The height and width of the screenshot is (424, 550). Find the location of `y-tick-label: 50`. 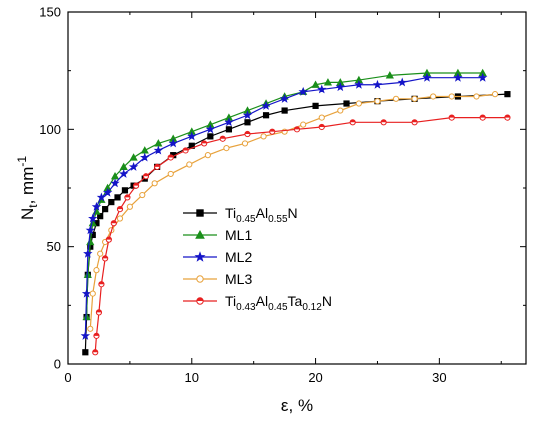

y-tick-label: 50 is located at coordinates (54, 246).